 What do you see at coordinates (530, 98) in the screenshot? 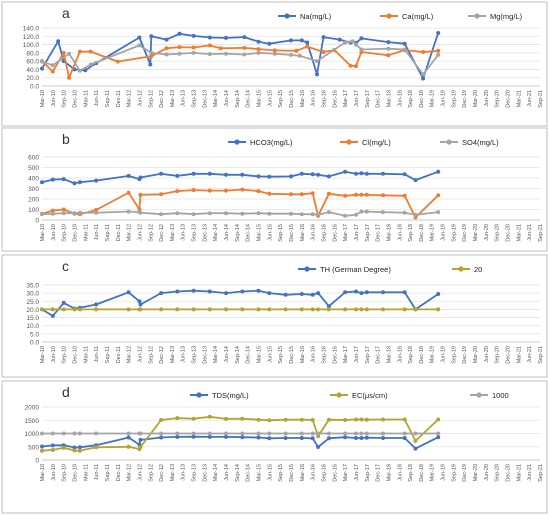
I see `x-tick-label: Jun-21` at bounding box center [530, 98].